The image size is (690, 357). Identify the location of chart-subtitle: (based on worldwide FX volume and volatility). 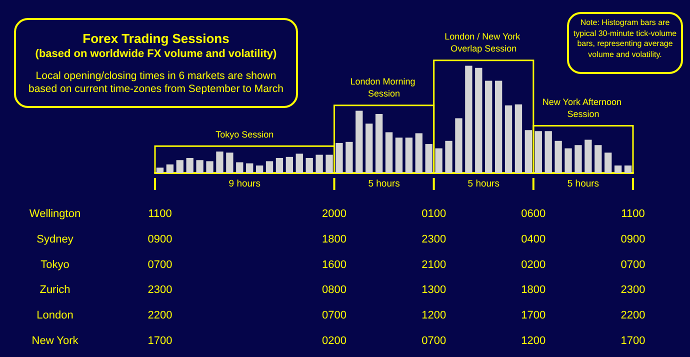
(156, 54).